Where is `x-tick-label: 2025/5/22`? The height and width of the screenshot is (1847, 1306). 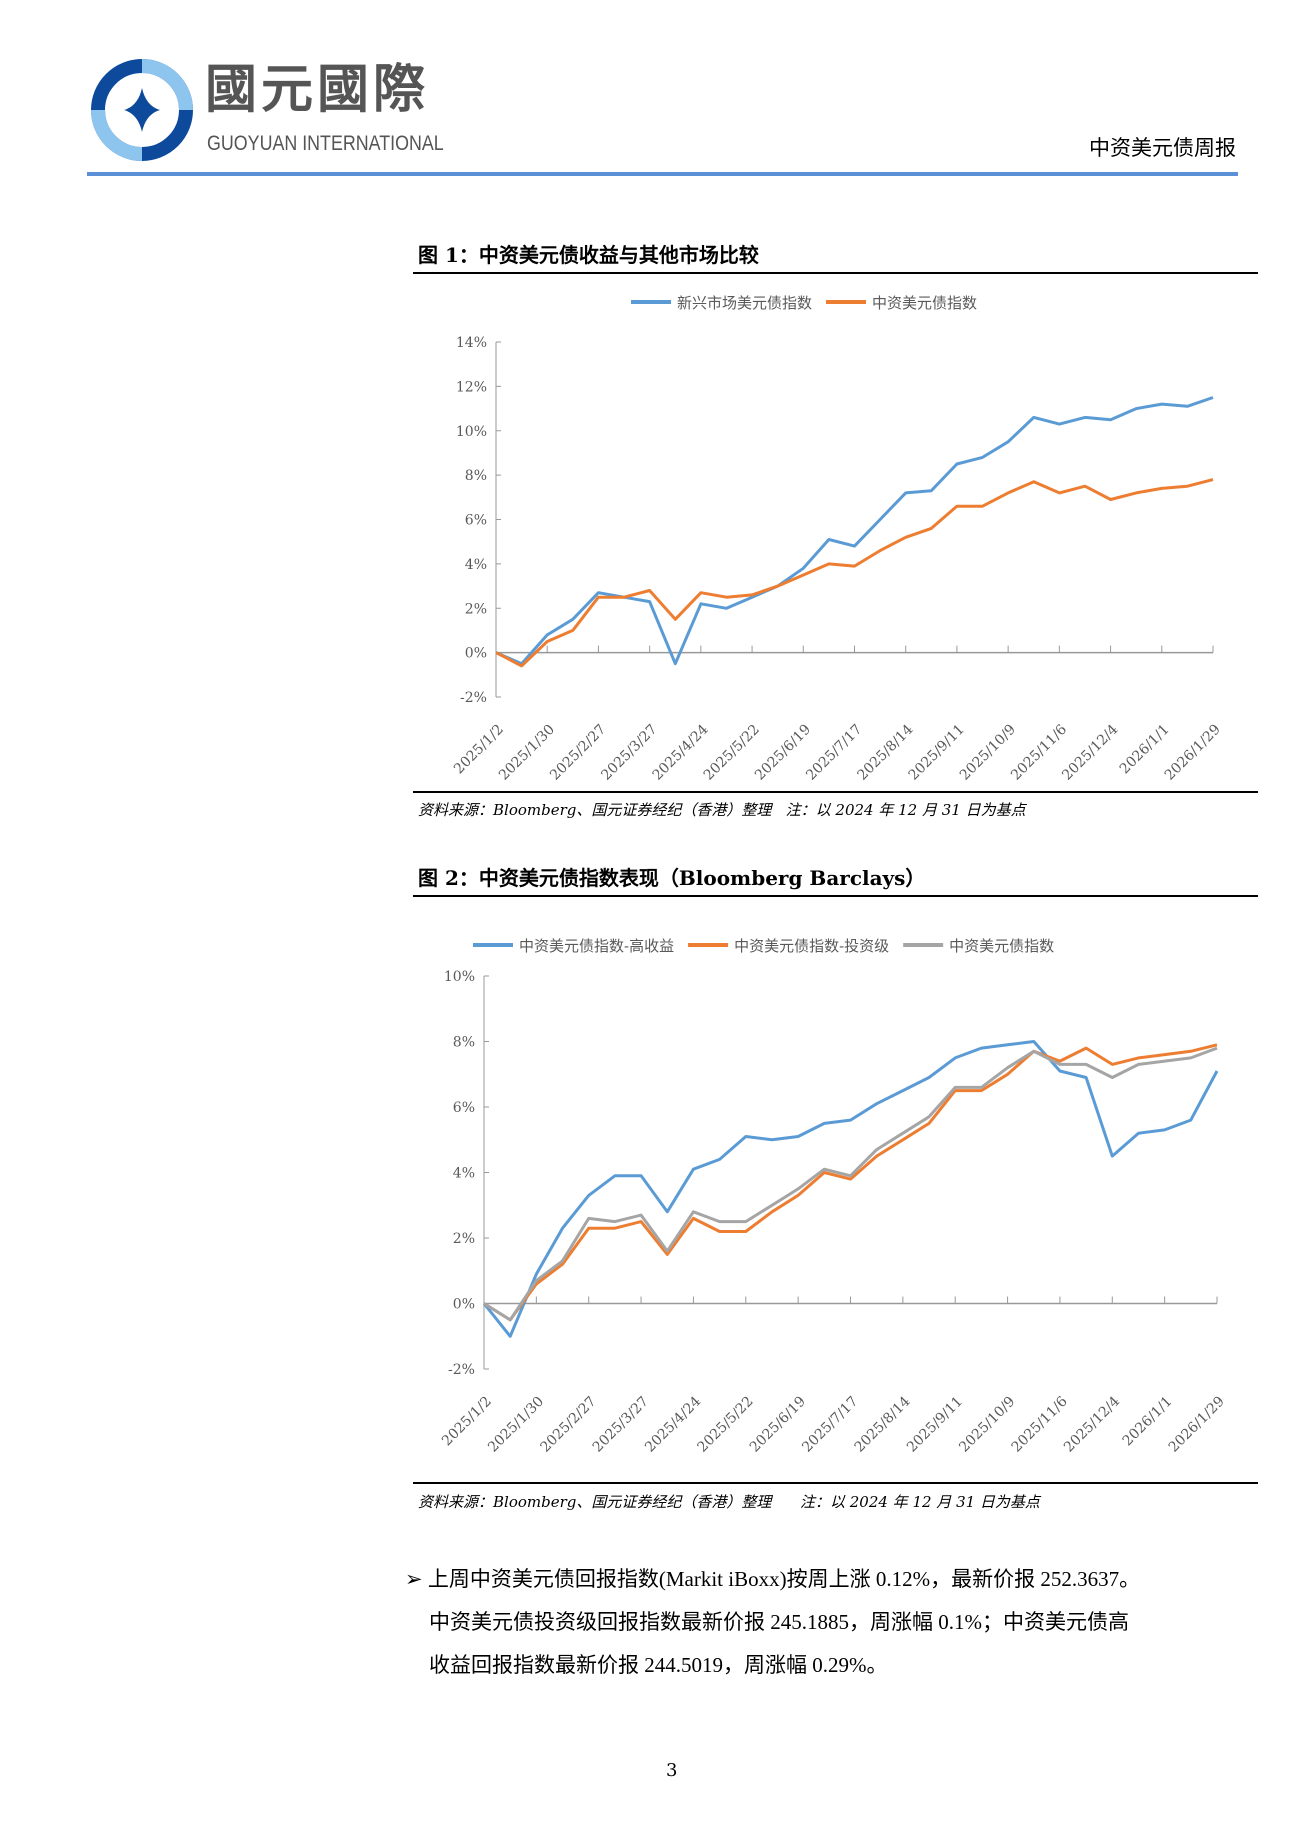
x-tick-label: 2025/5/22 is located at coordinates (726, 1425).